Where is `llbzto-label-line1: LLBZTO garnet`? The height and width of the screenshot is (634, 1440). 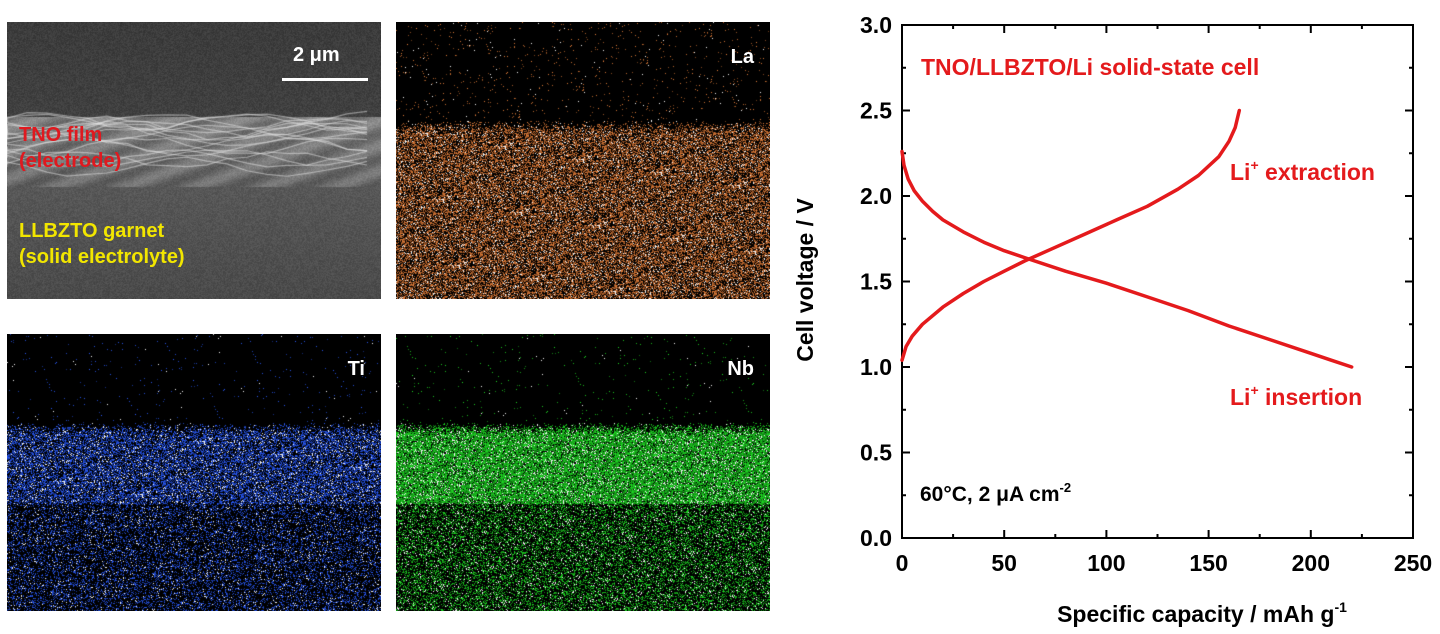
llbzto-label-line1: LLBZTO garnet is located at coordinates (92, 231).